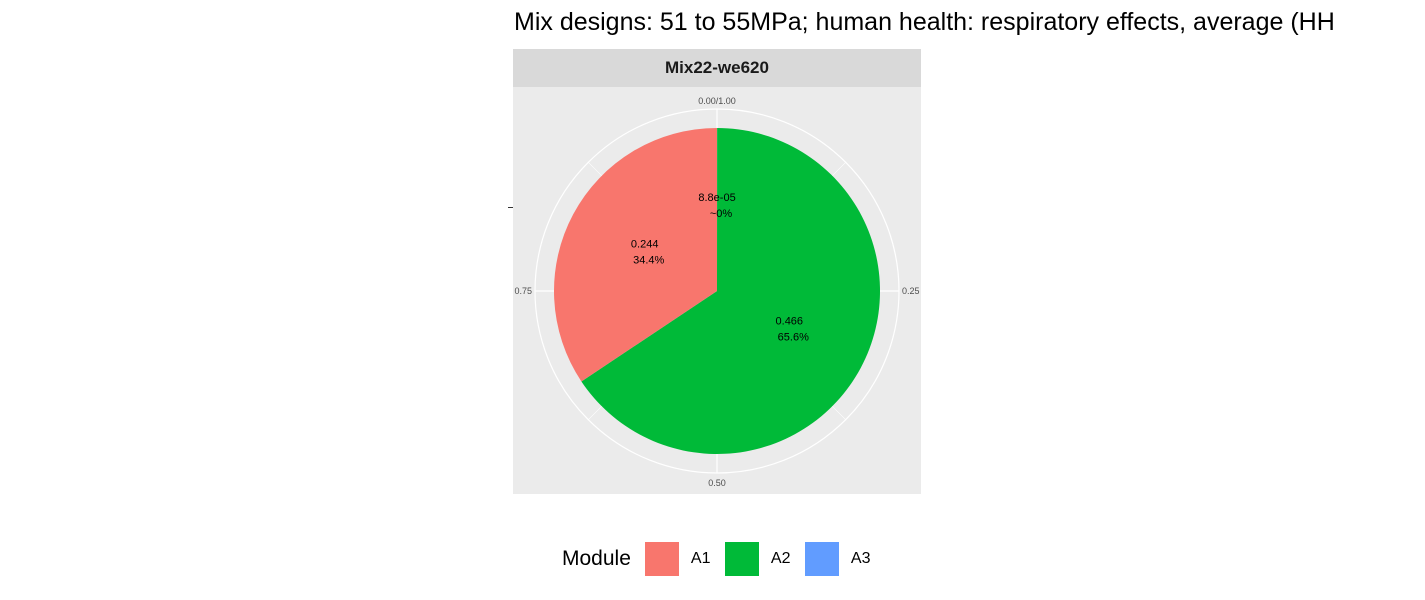  What do you see at coordinates (860, 558) in the screenshot?
I see `legend-label-a3: A3` at bounding box center [860, 558].